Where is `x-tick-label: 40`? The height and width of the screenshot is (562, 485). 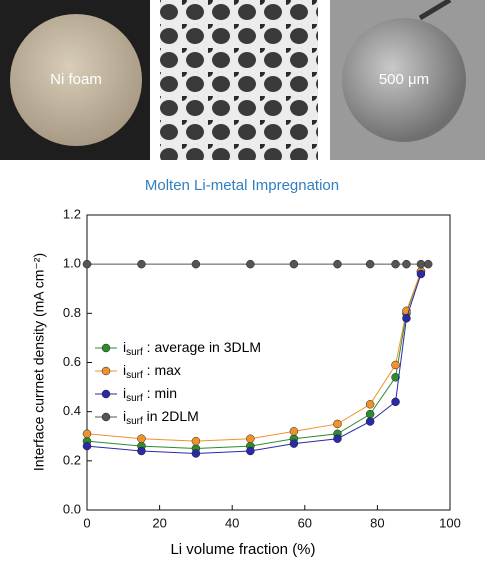 x-tick-label: 40 is located at coordinates (232, 522).